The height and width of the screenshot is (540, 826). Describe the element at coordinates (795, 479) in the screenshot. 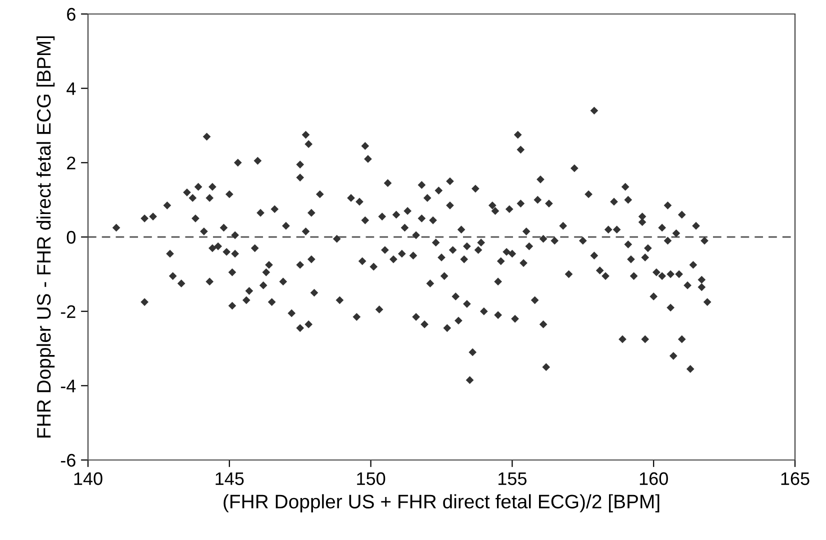

I see `x-tick-label: 165` at that location.